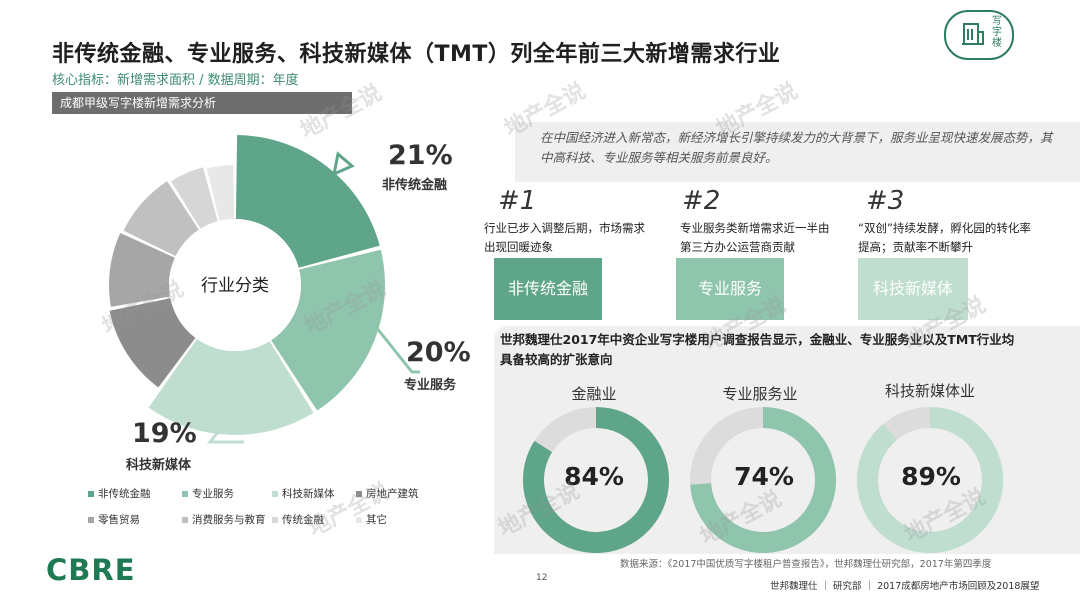 The height and width of the screenshot is (607, 1080). Describe the element at coordinates (944, 237) in the screenshot. I see `rank-desc-3: “双创”持续发酵，孵化园的转化率提高；贡献率不断攀升` at that location.